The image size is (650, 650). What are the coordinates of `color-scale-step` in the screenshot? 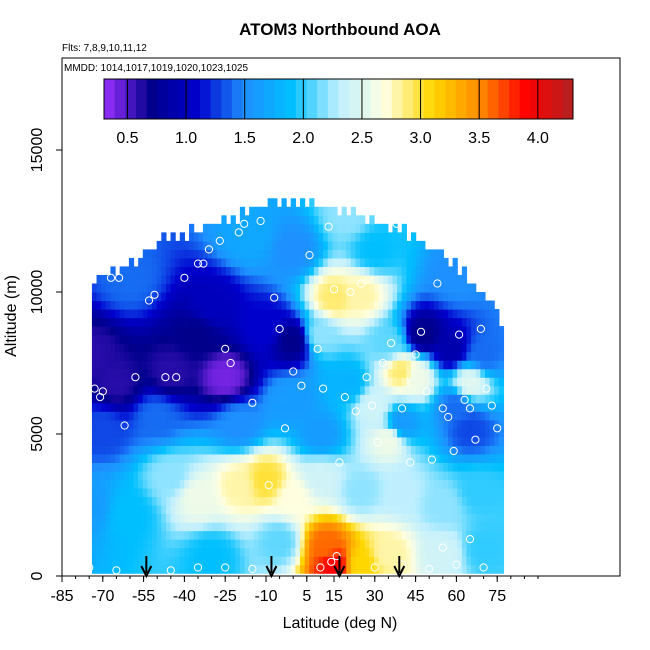 It's located at (536, 99).